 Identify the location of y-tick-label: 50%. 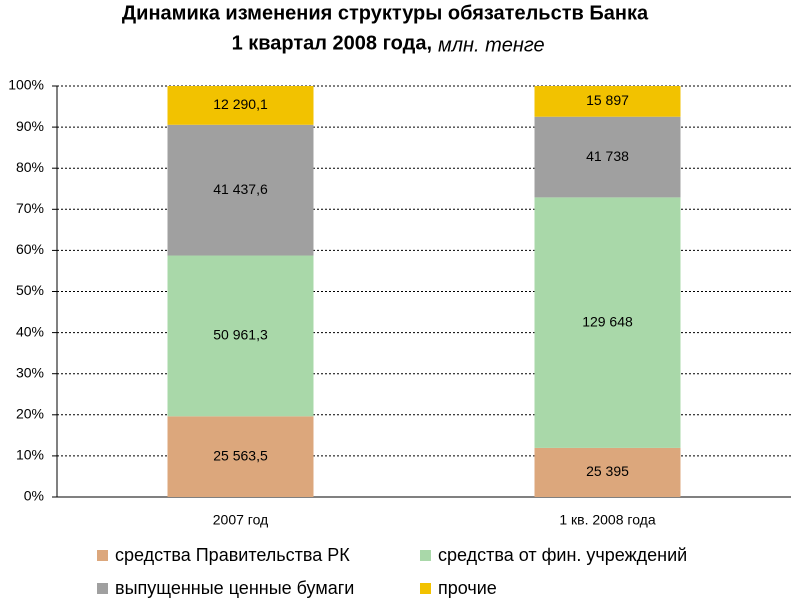
(30, 290).